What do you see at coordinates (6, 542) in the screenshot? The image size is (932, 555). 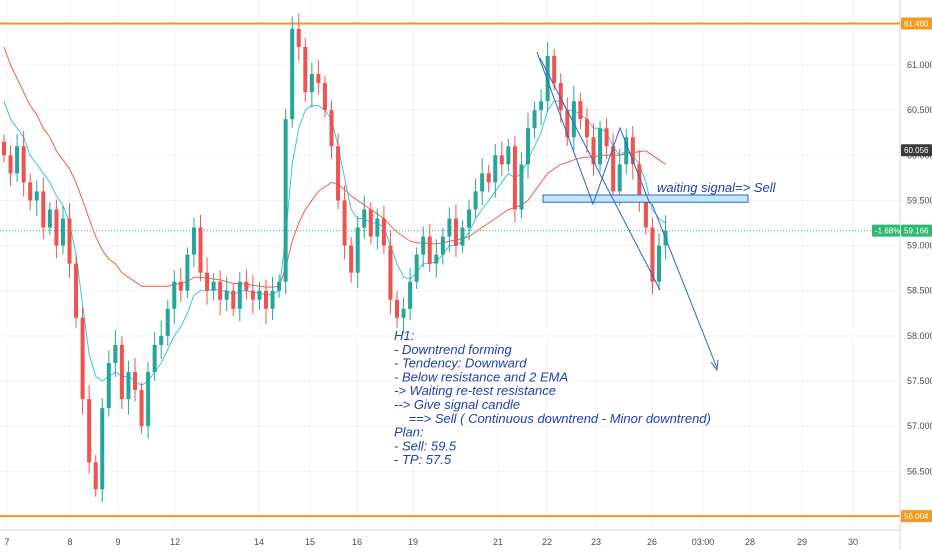 I see `x-tick-label: 7` at bounding box center [6, 542].